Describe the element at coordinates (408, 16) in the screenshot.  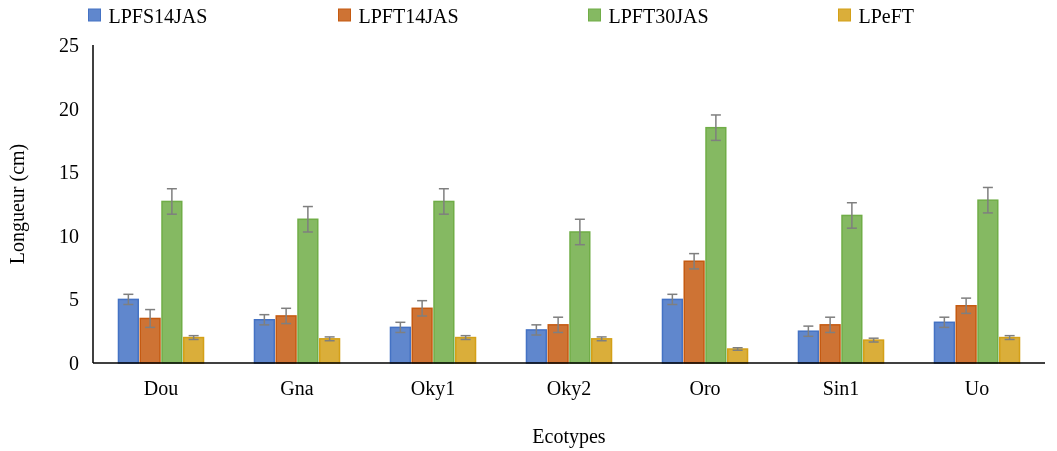
I see `legend-label: LPFT14JAS` at that location.